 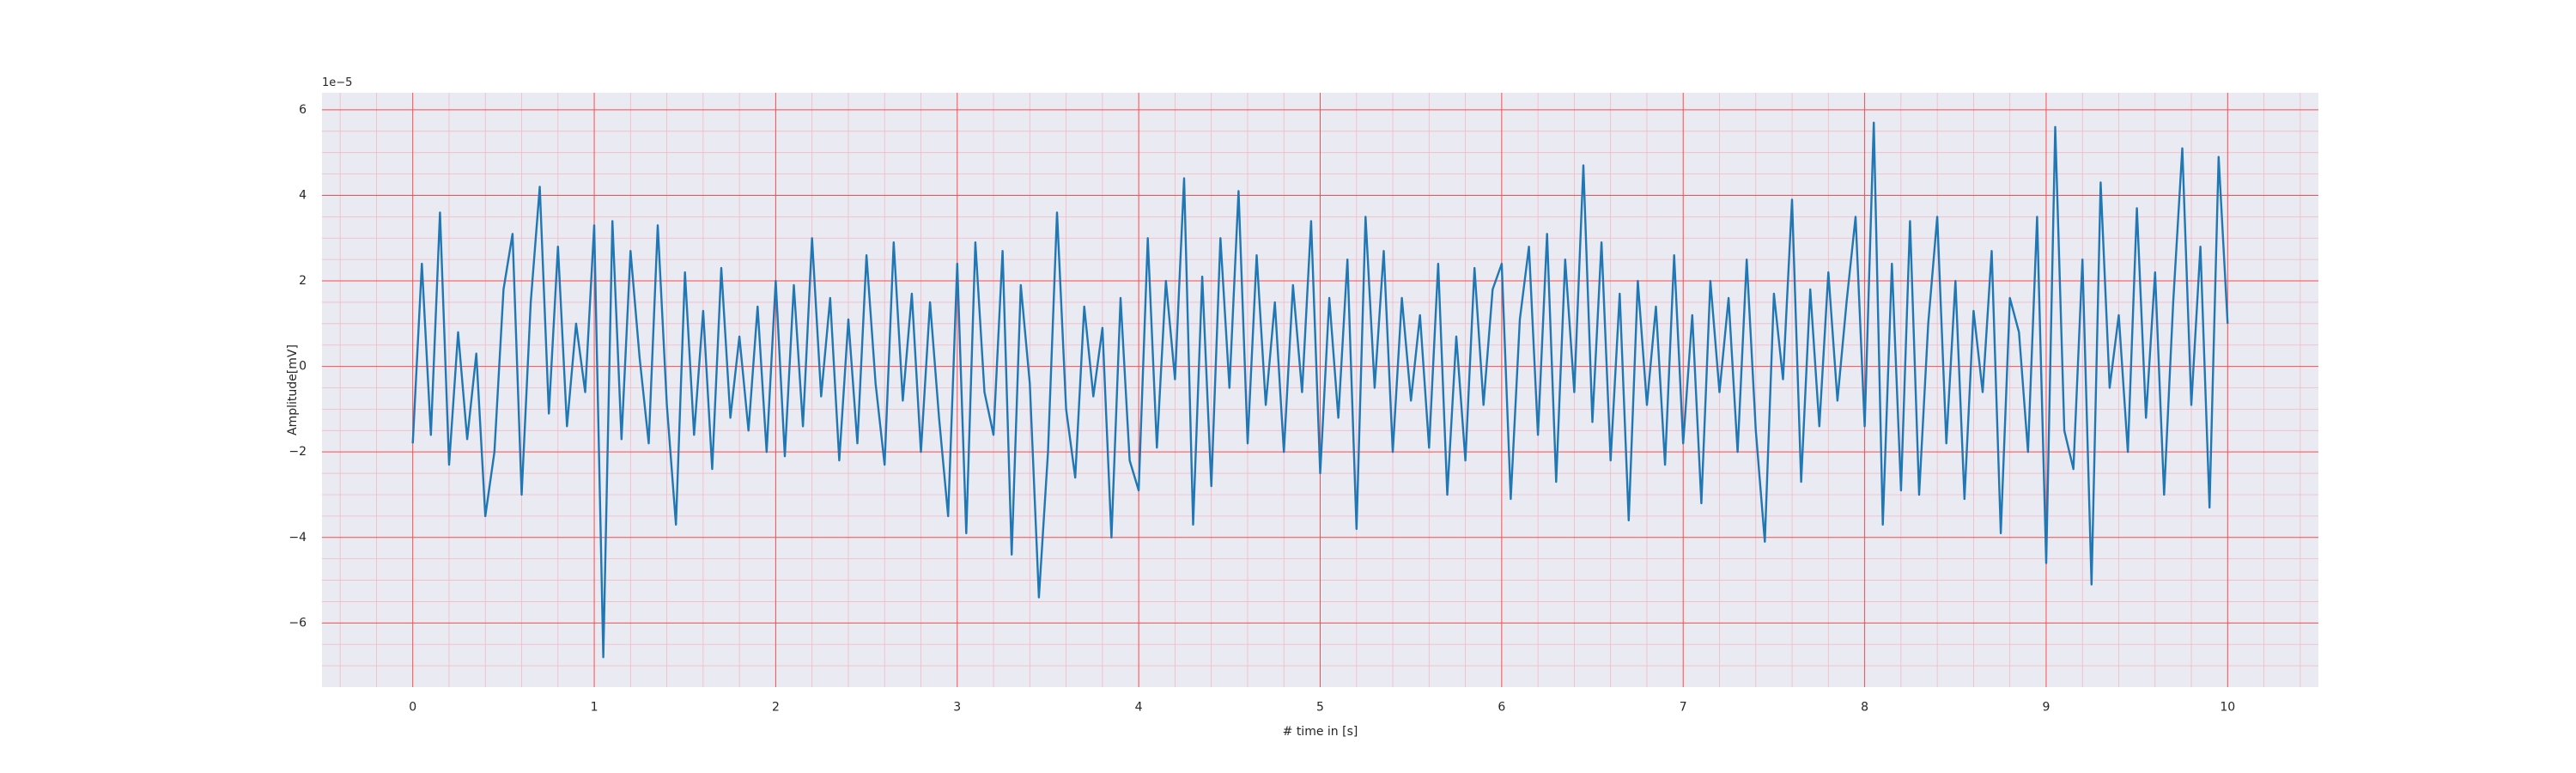 What do you see at coordinates (1865, 708) in the screenshot?
I see `x-tick-label: 8` at bounding box center [1865, 708].